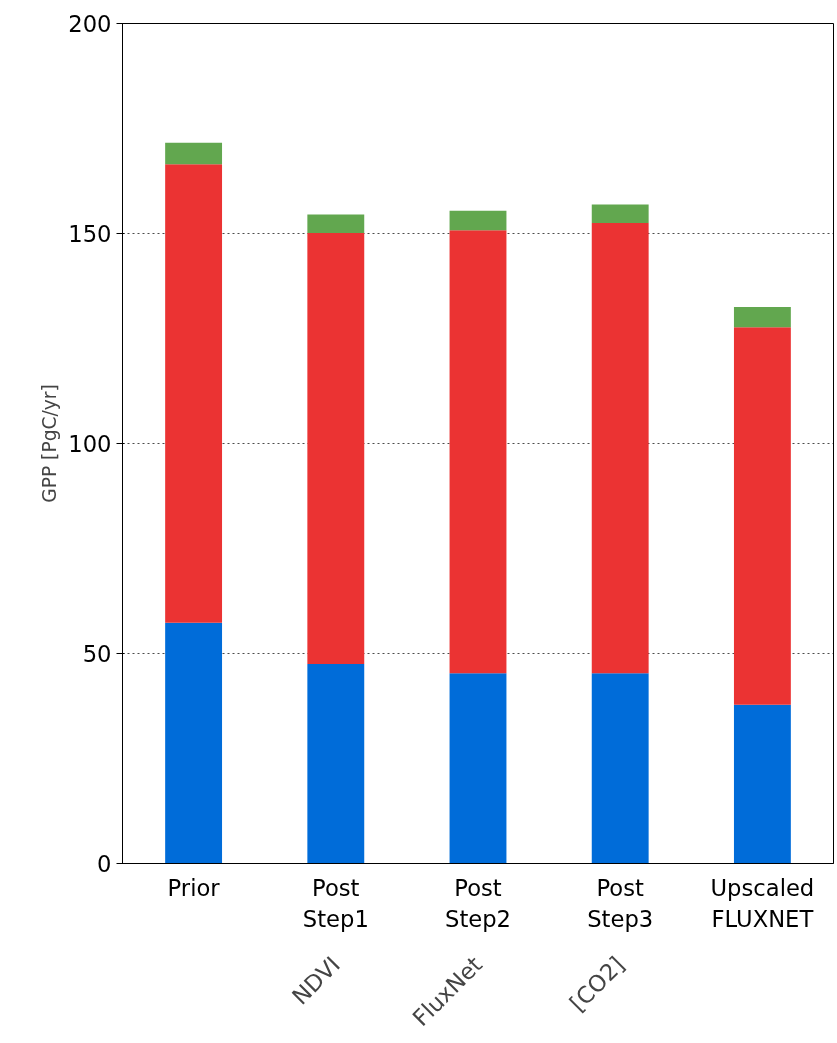 This screenshot has width=837, height=1043. Describe the element at coordinates (620, 903) in the screenshot. I see `x-tick-label: Post Step3` at that location.